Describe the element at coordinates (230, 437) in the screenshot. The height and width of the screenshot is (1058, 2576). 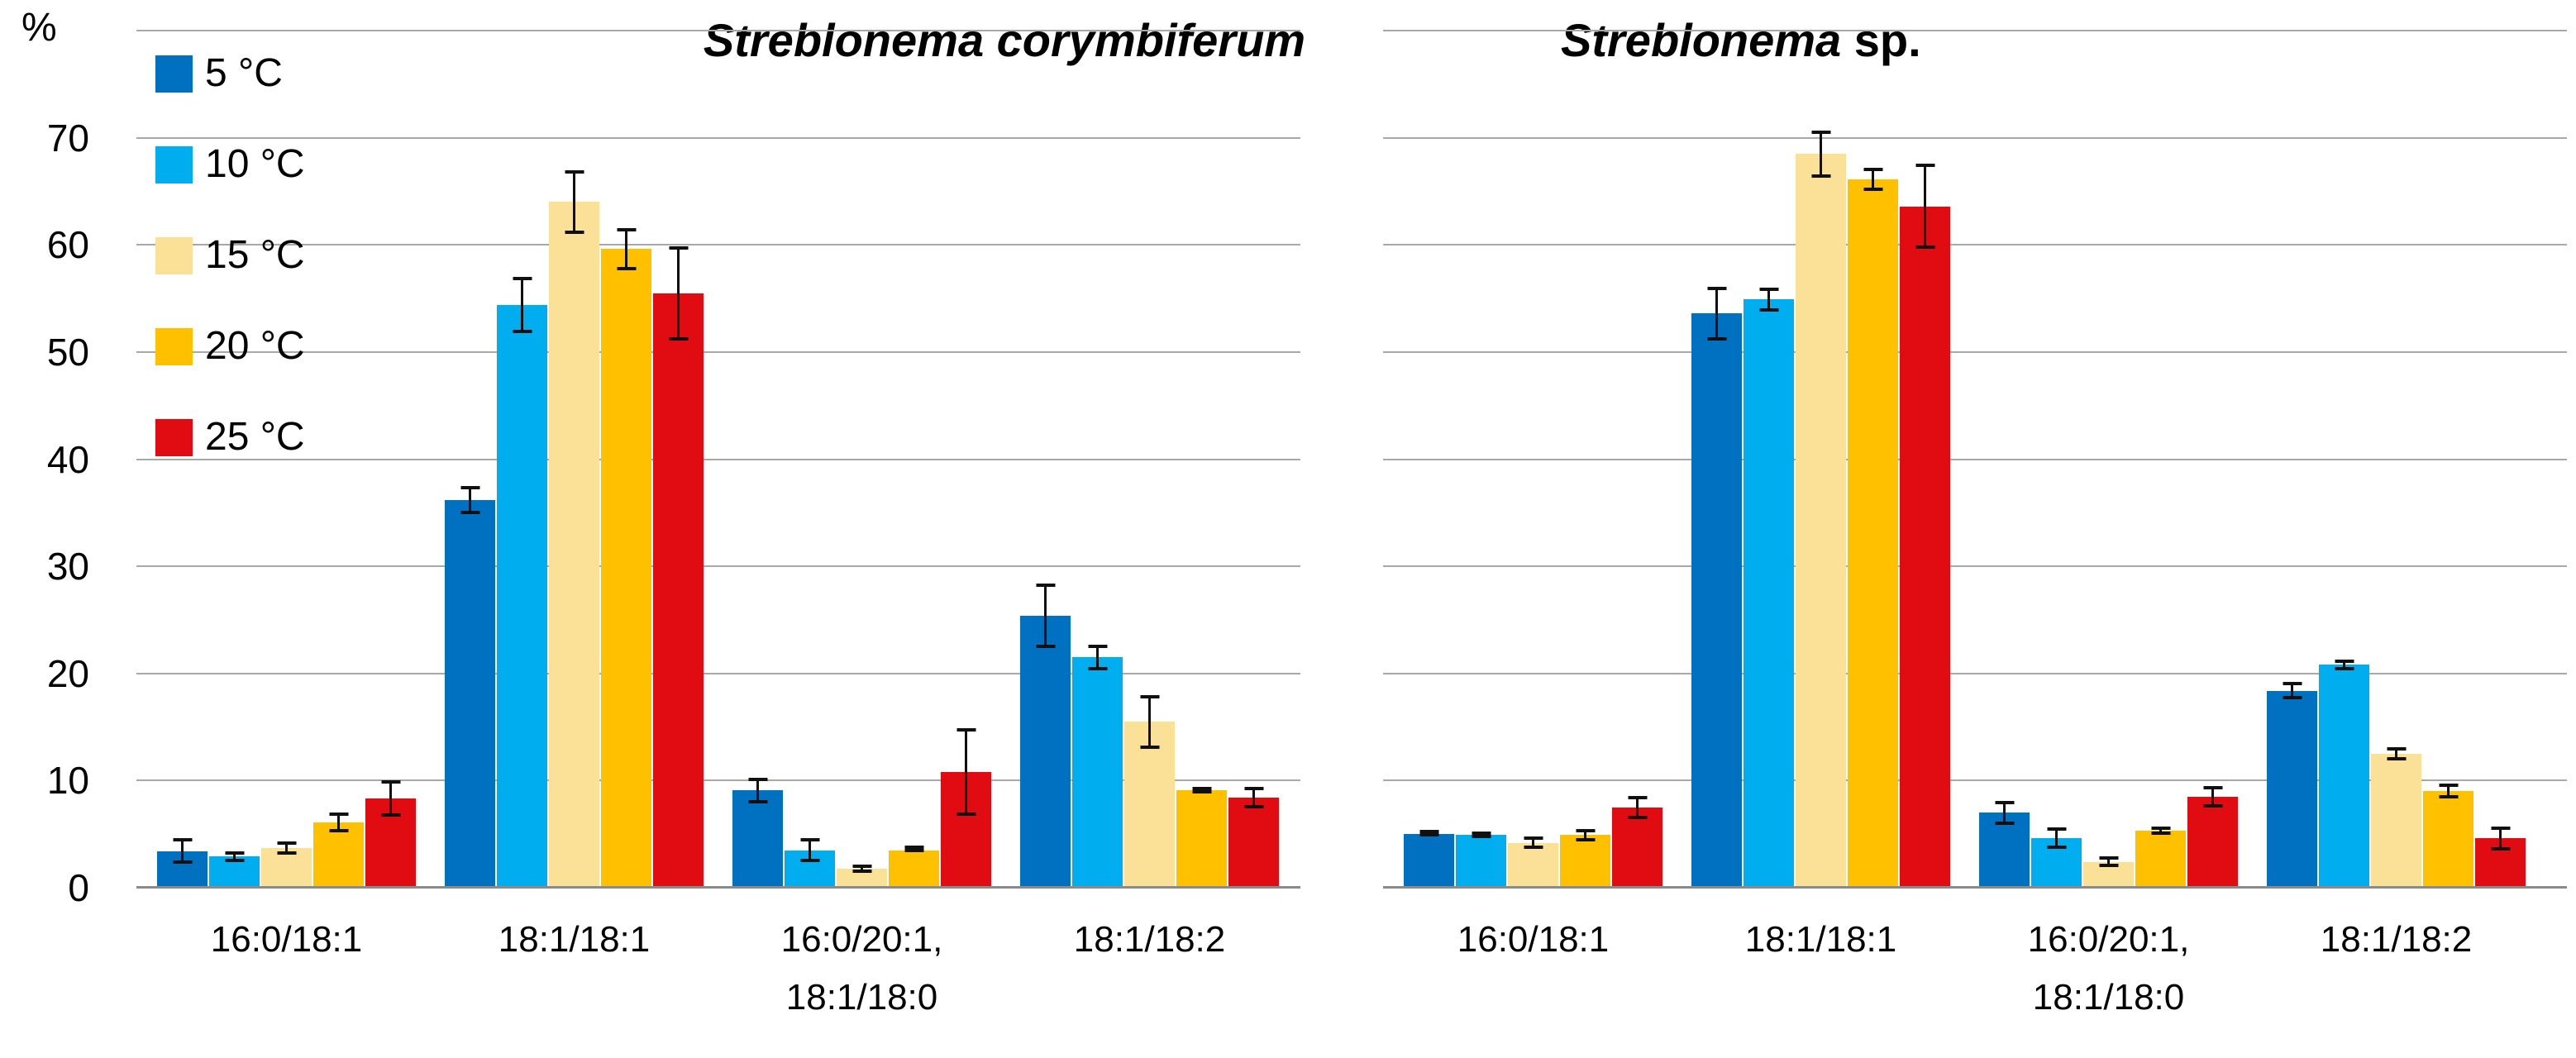
I see `legend-item: 25 °C` at that location.